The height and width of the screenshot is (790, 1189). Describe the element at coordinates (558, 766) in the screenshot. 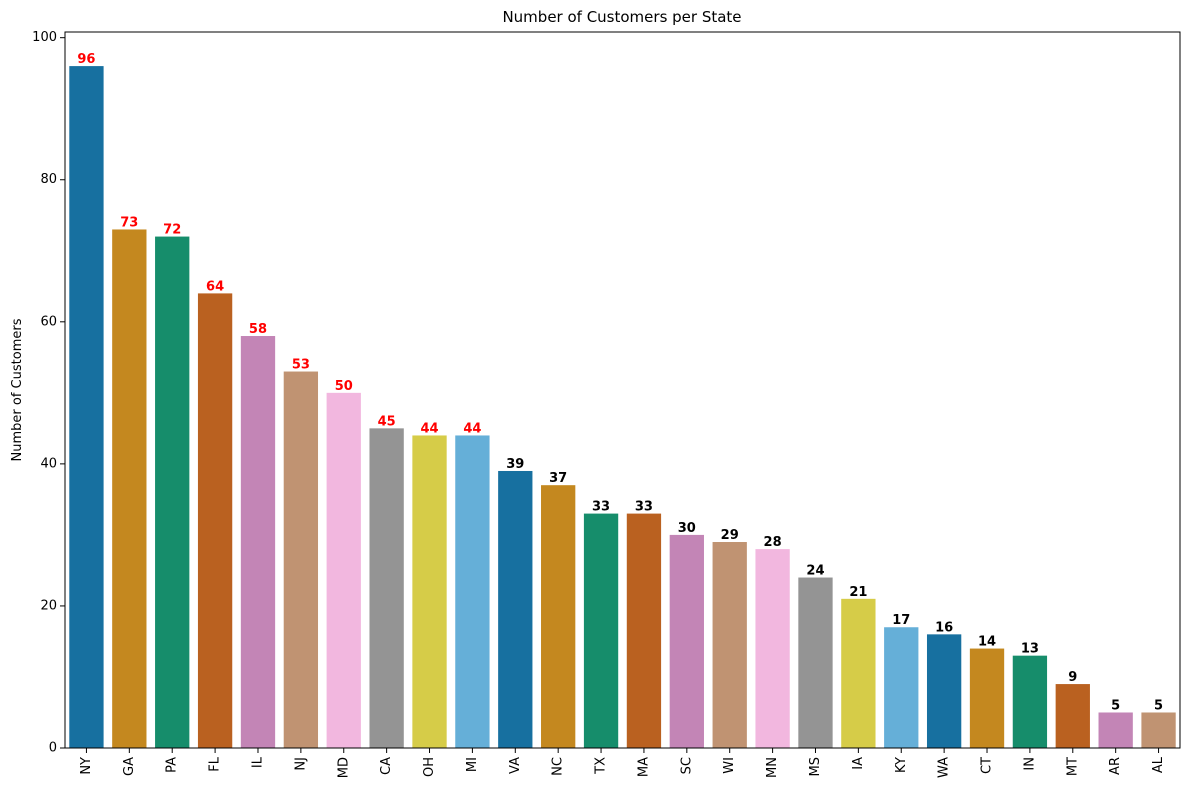

I see `x-tick-label-nc: NC` at that location.